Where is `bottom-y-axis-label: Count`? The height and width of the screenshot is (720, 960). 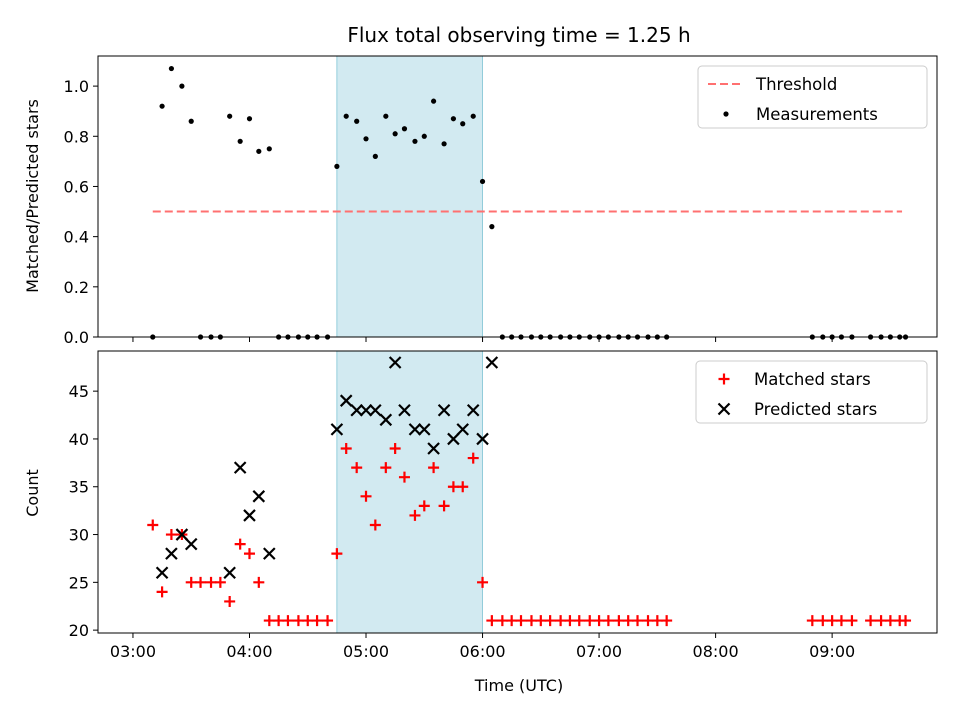 bottom-y-axis-label: Count is located at coordinates (32, 493).